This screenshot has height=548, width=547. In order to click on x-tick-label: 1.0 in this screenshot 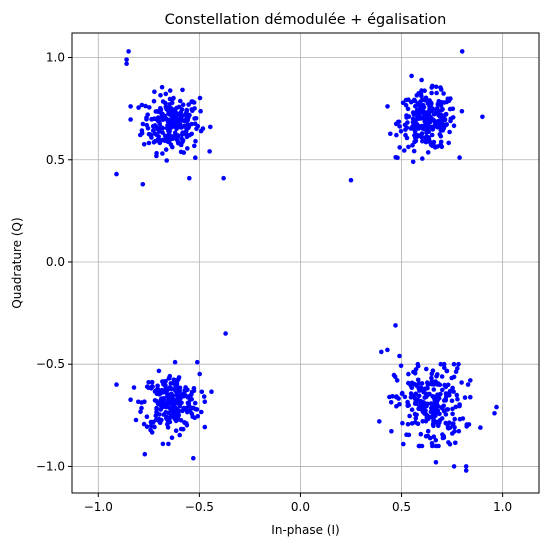, I will do `click(502, 507)`.